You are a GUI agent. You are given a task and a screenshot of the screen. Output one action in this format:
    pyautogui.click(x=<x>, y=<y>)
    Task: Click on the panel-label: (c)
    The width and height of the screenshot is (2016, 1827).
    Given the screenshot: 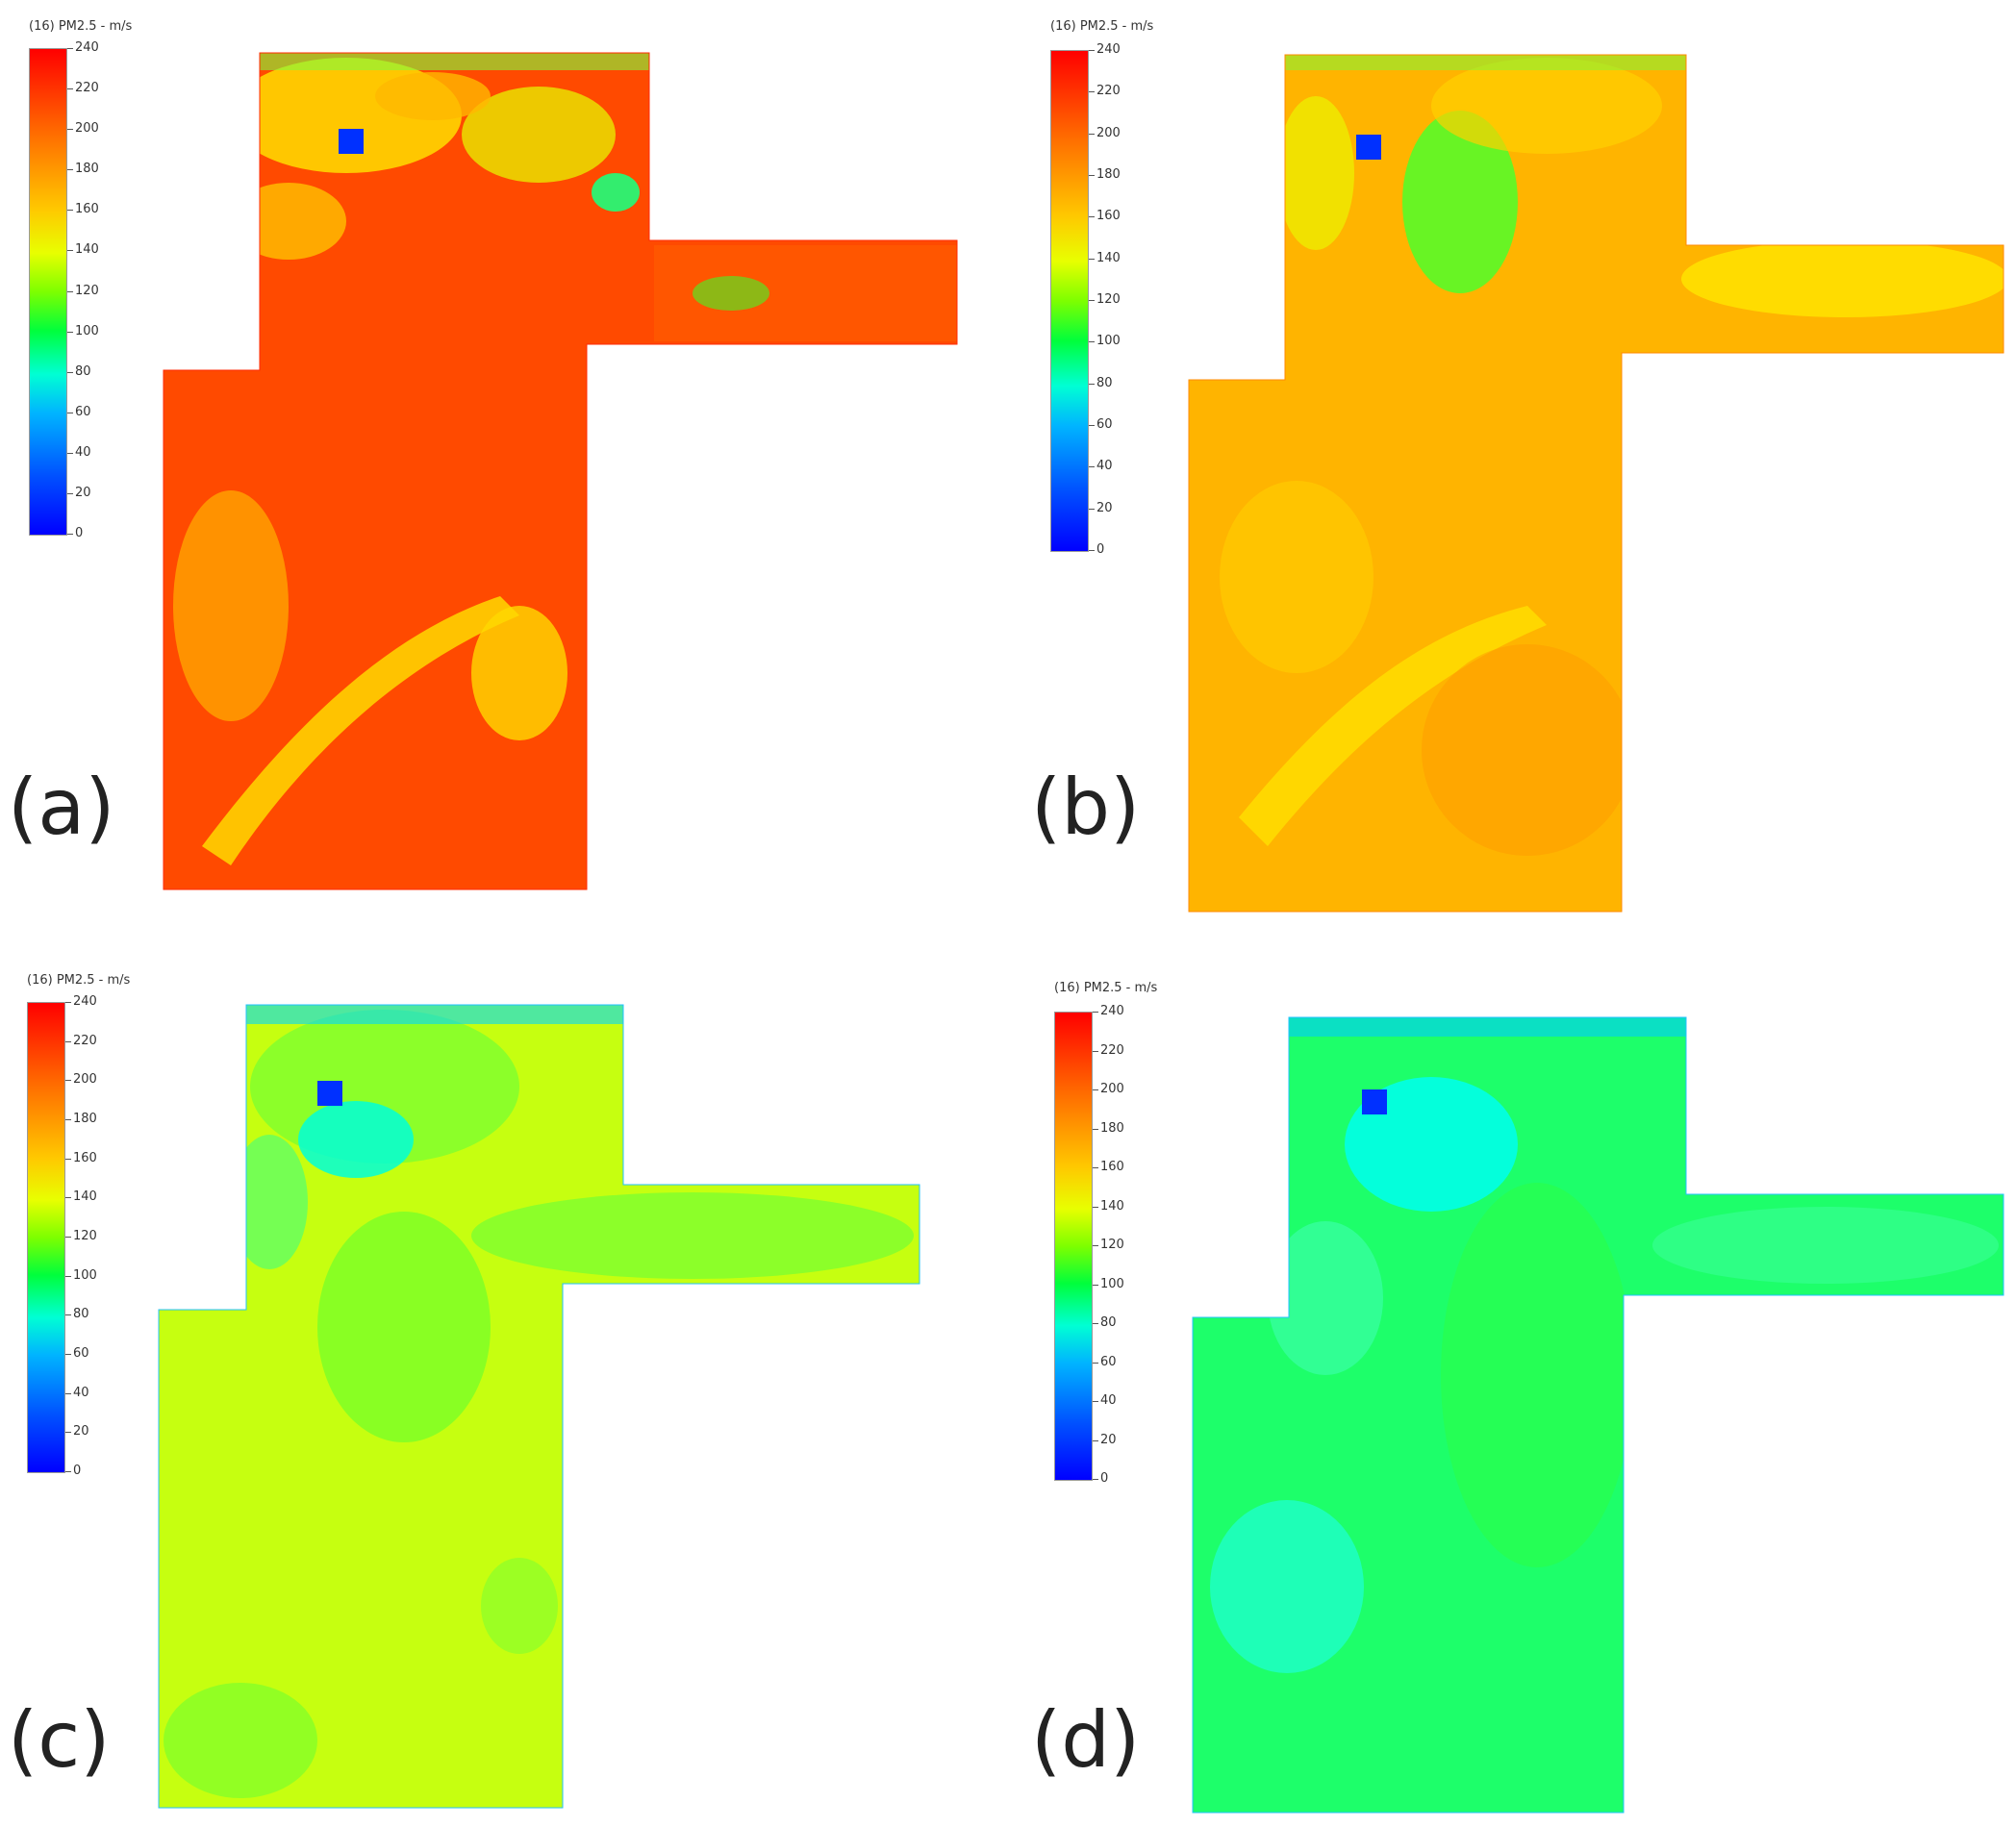 What is the action you would take?
    pyautogui.click(x=60, y=1740)
    